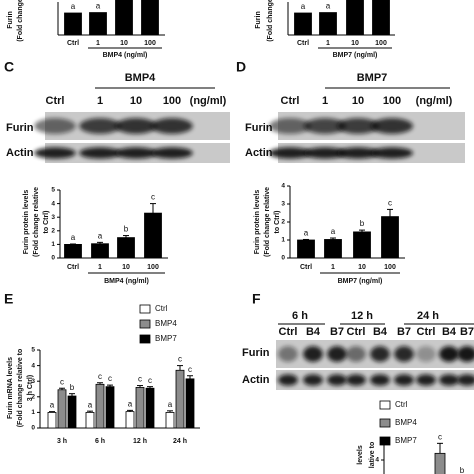  I want to click on y-tick-label: 4, so click(53, 203).